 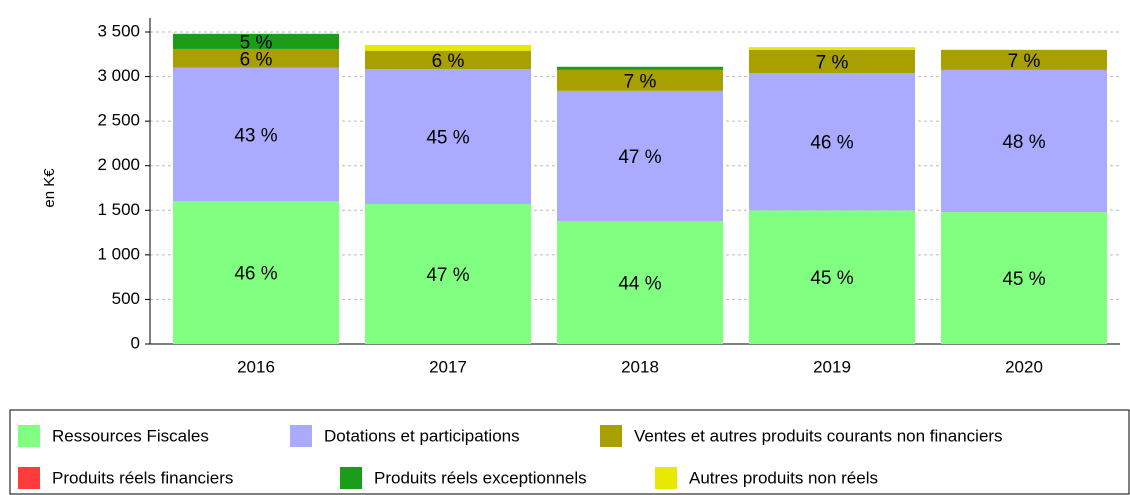 What do you see at coordinates (256, 366) in the screenshot?
I see `x-tick-label: 2016` at bounding box center [256, 366].